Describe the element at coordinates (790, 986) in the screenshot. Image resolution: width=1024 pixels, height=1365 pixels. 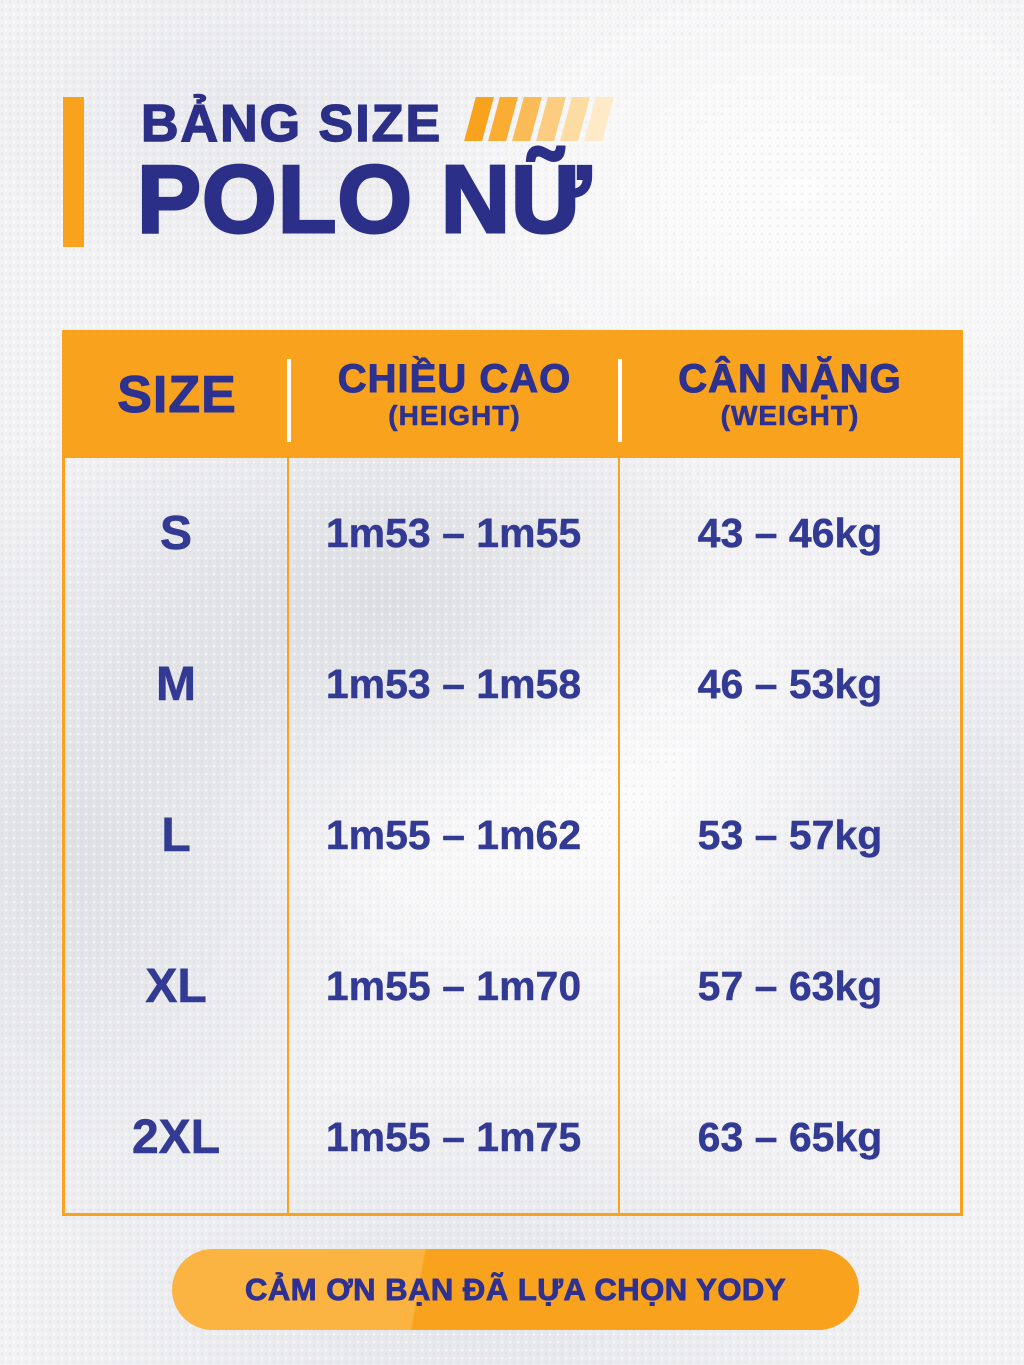
I see `weight-cell: 57 – 63kg` at that location.